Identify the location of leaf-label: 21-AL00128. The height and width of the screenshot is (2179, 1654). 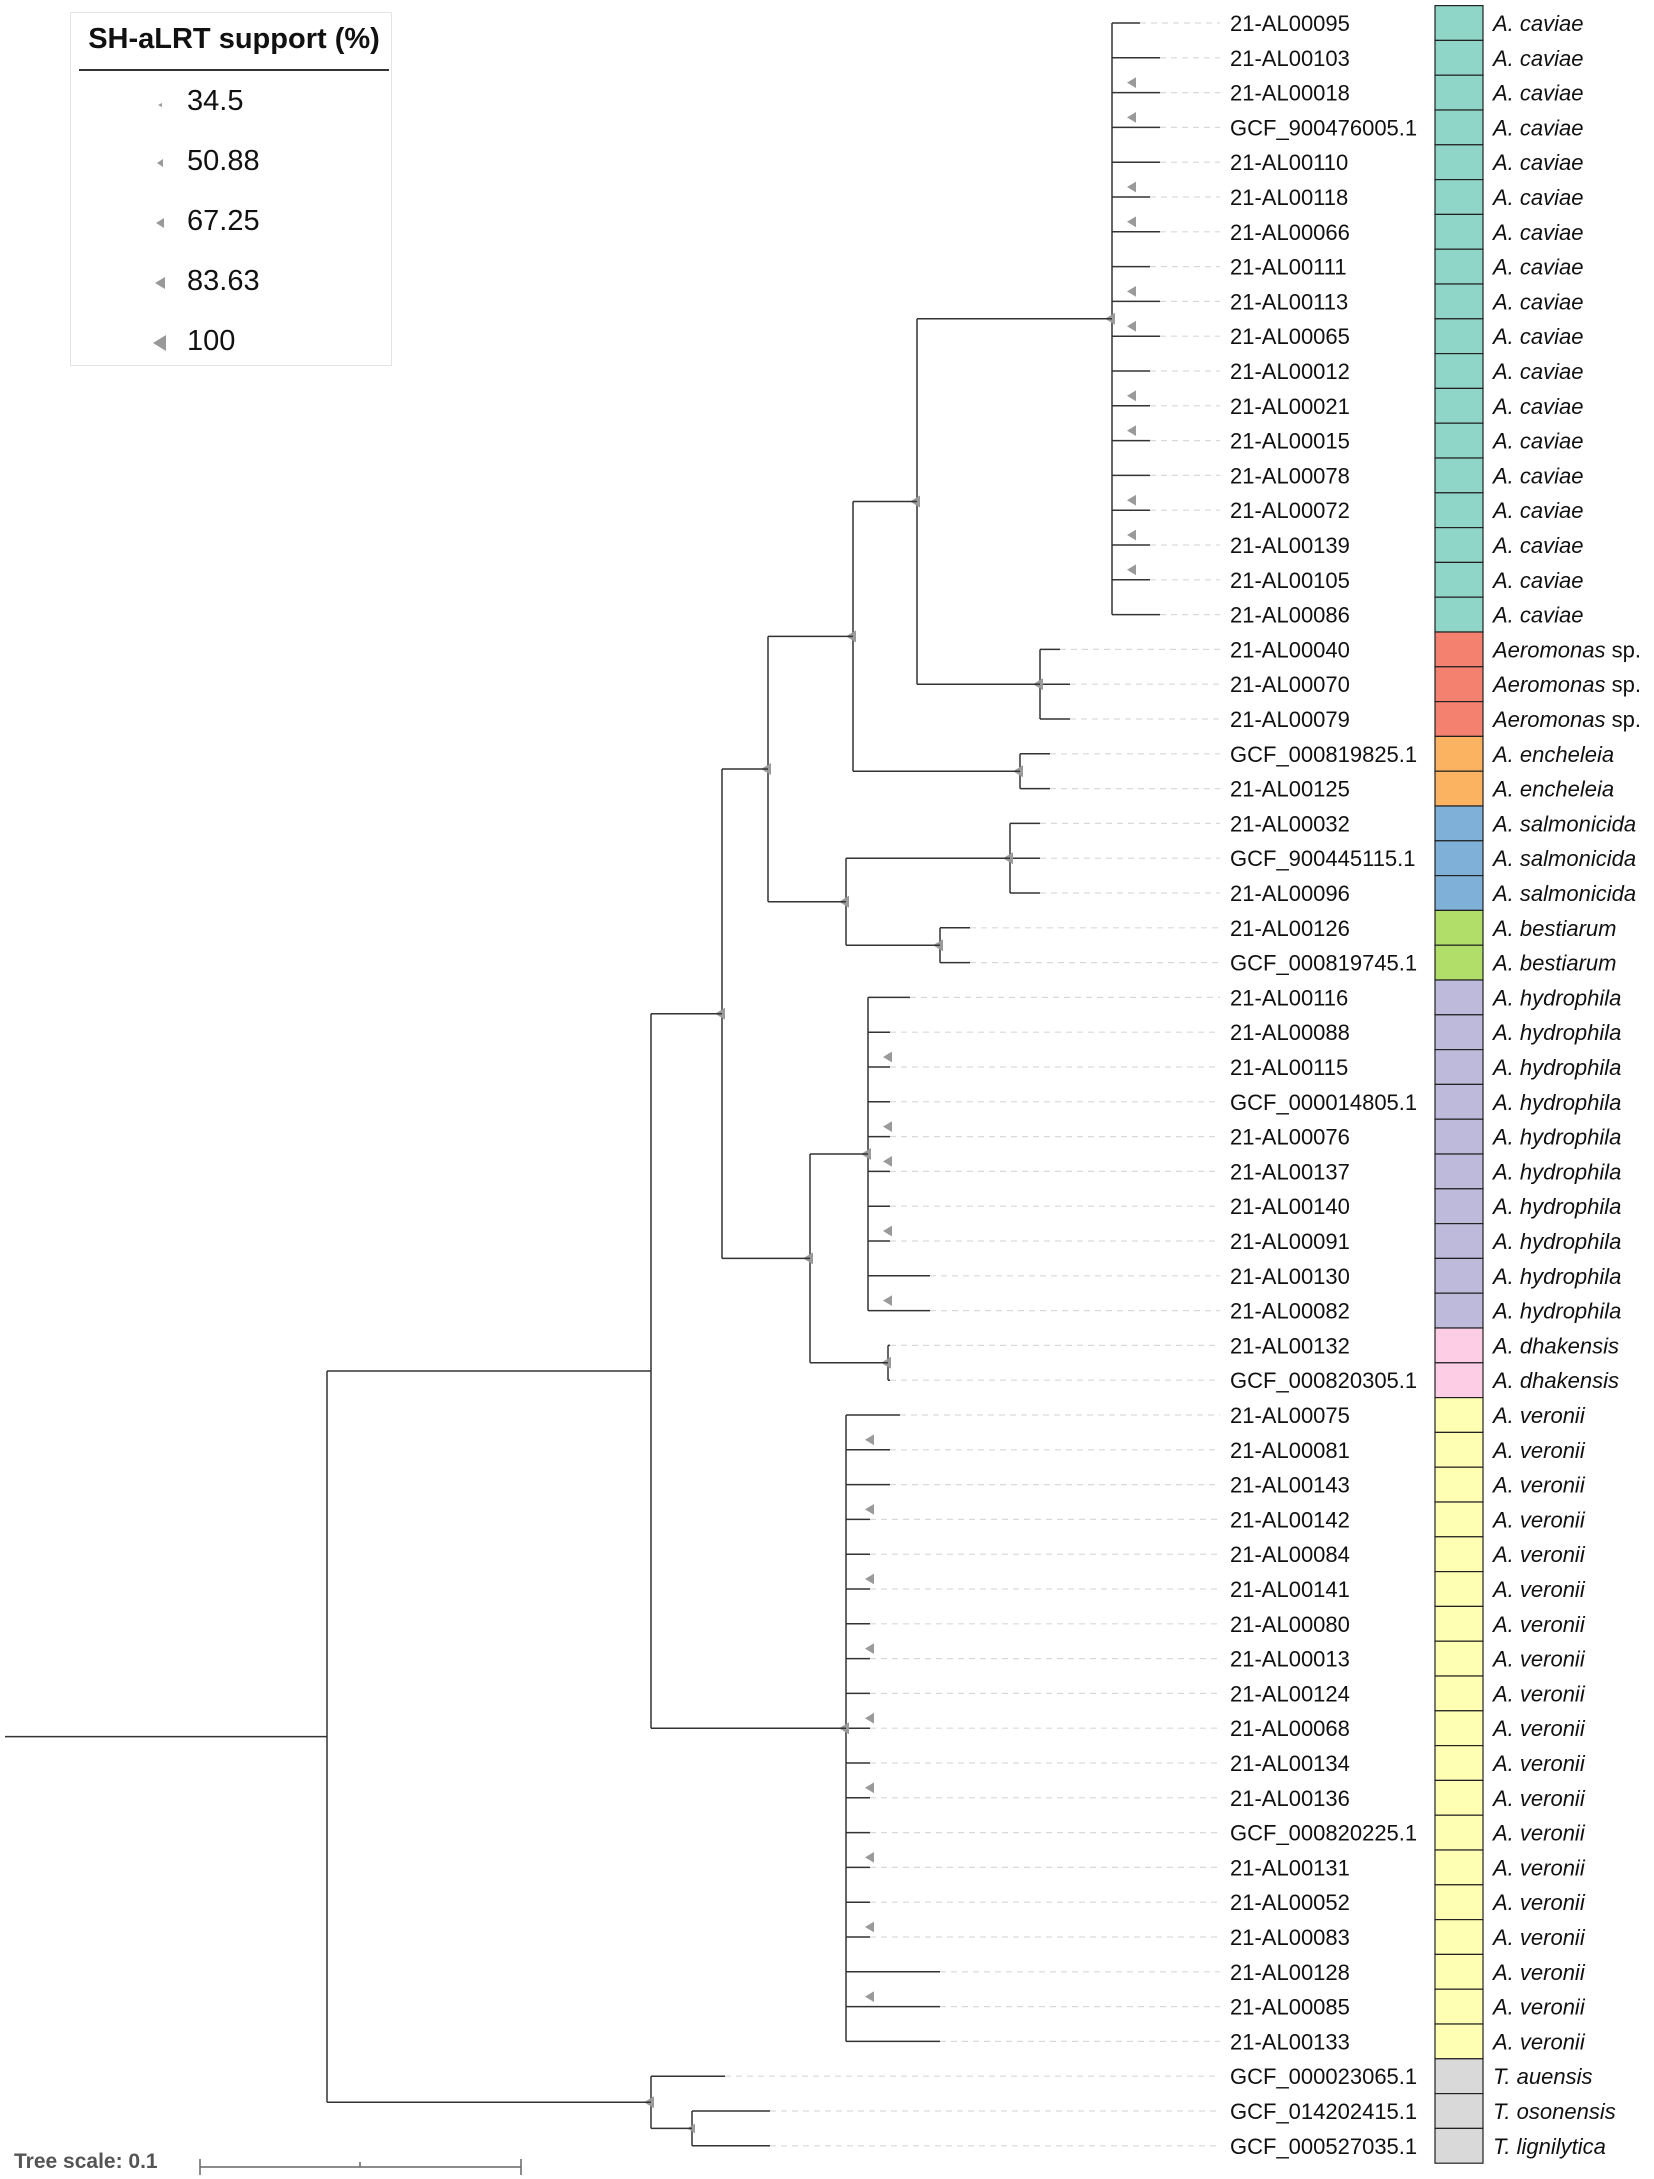
(1290, 1972).